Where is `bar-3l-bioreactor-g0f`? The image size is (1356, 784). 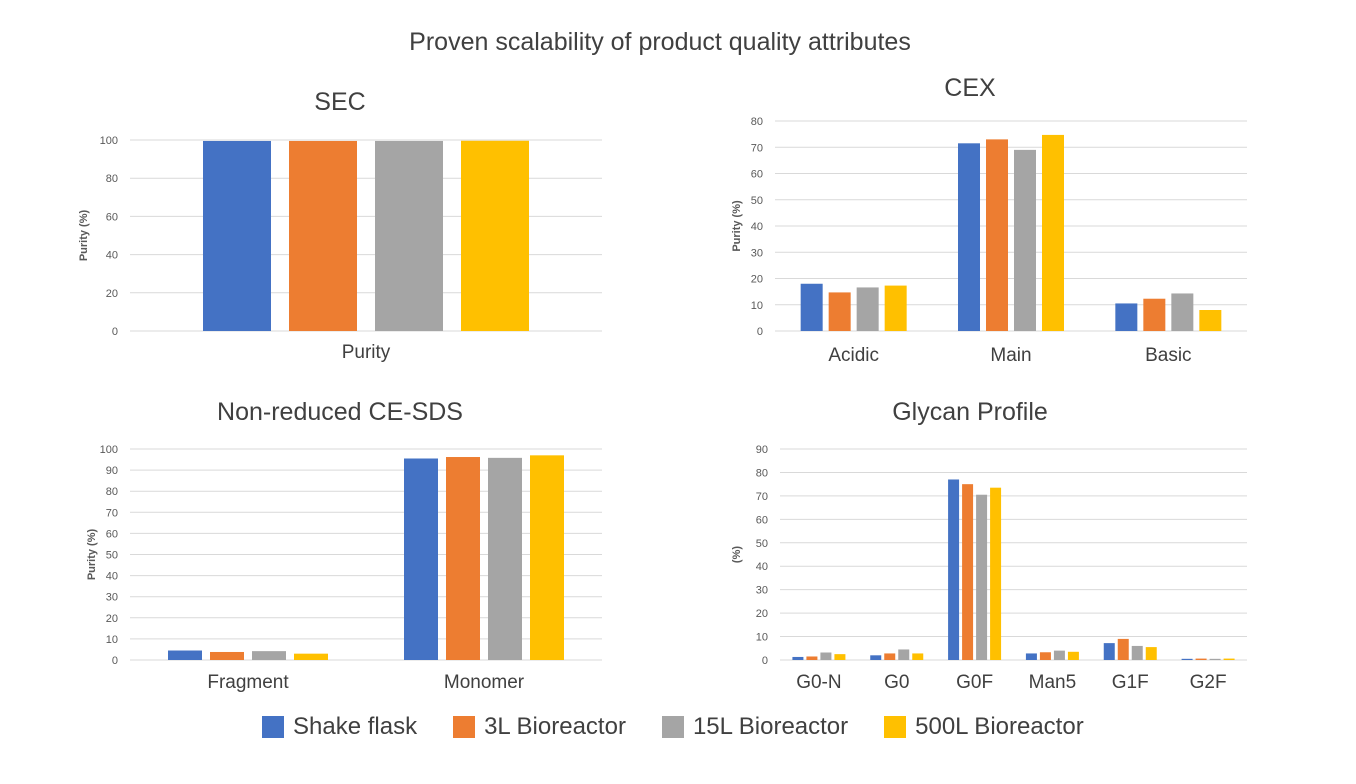 bar-3l-bioreactor-g0f is located at coordinates (968, 572).